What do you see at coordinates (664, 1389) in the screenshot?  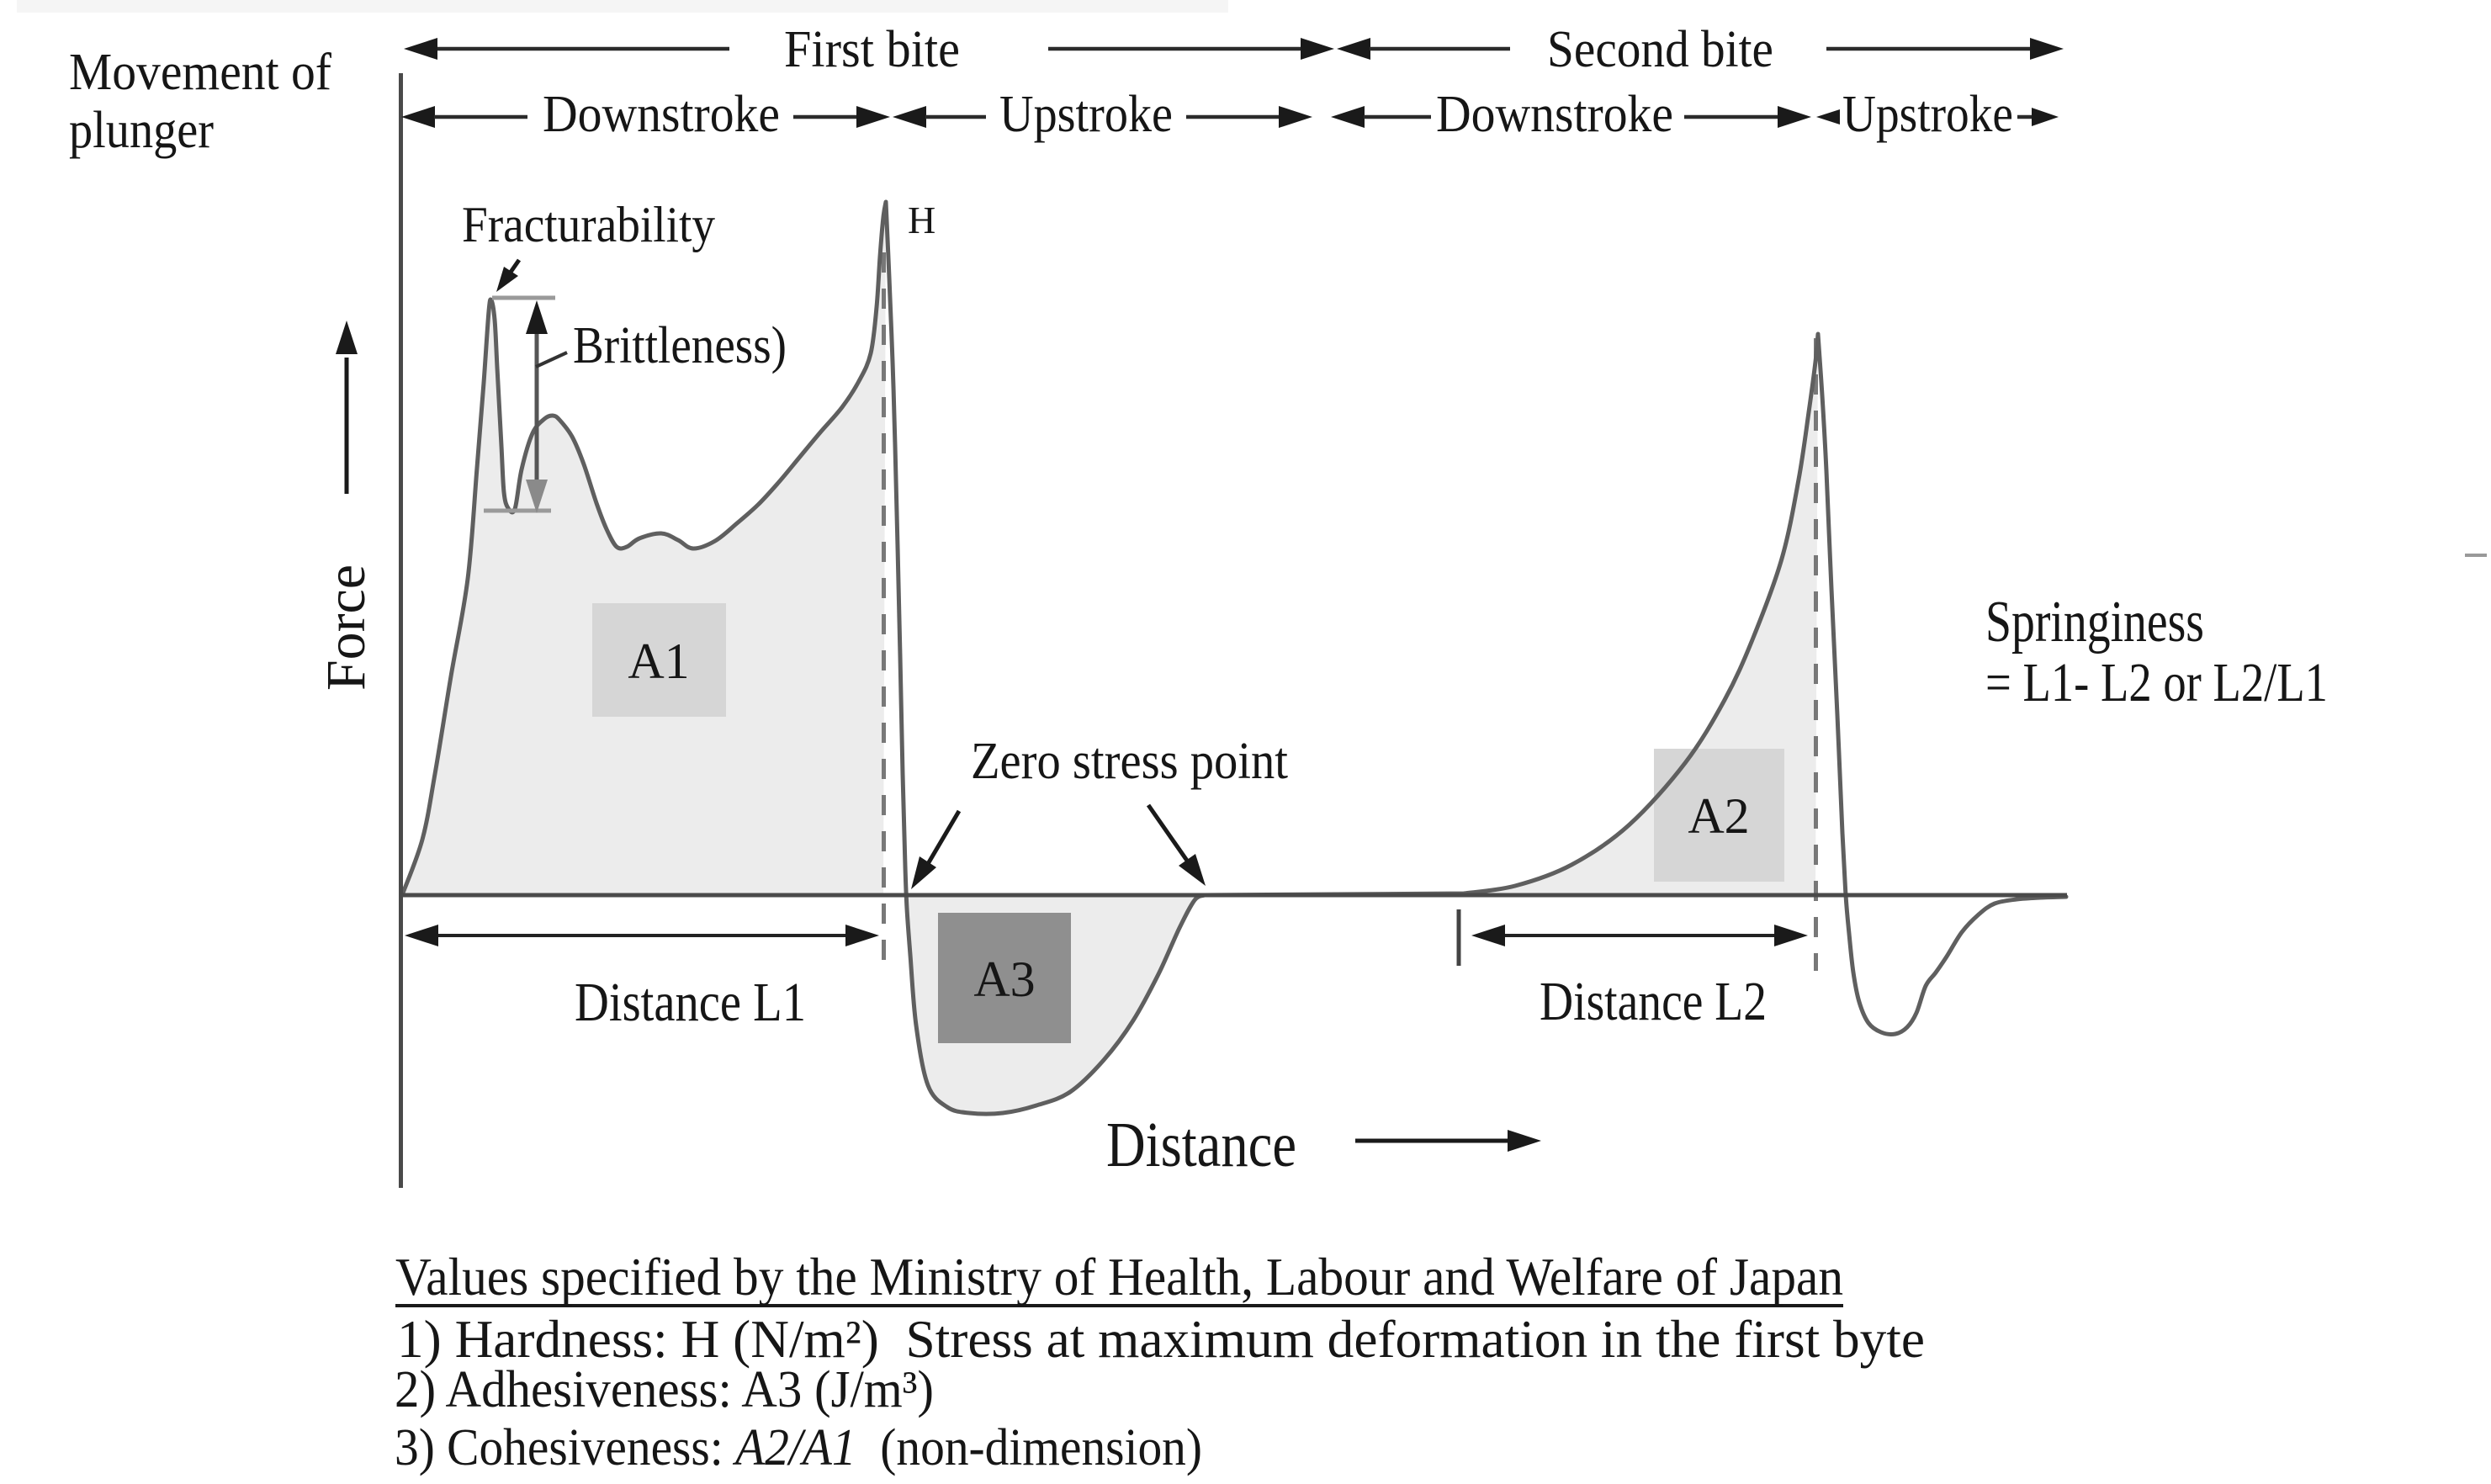 I see `svg-text: 2) Adhesiveness: A3 (J/m³)` at bounding box center [664, 1389].